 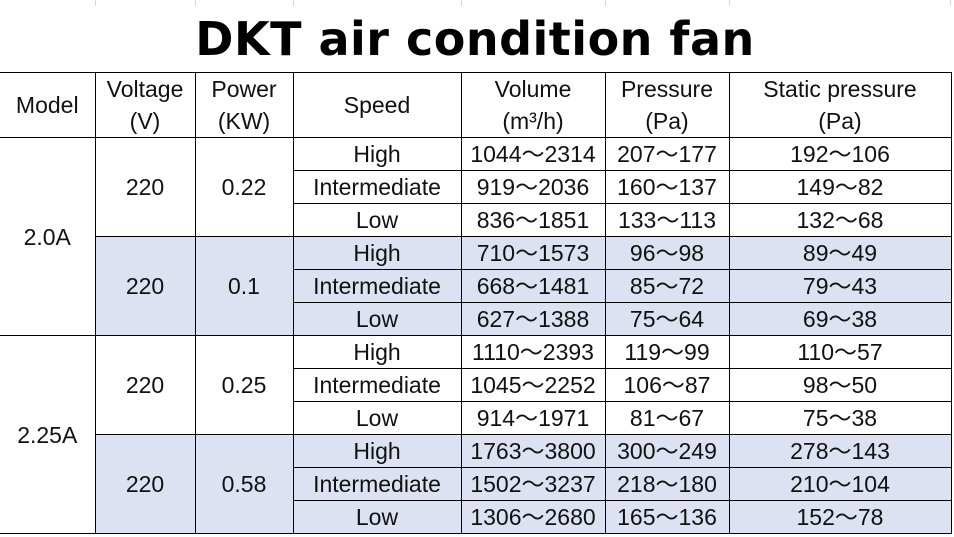 What do you see at coordinates (475, 39) in the screenshot?
I see `page-title: DKT air condition fan` at bounding box center [475, 39].